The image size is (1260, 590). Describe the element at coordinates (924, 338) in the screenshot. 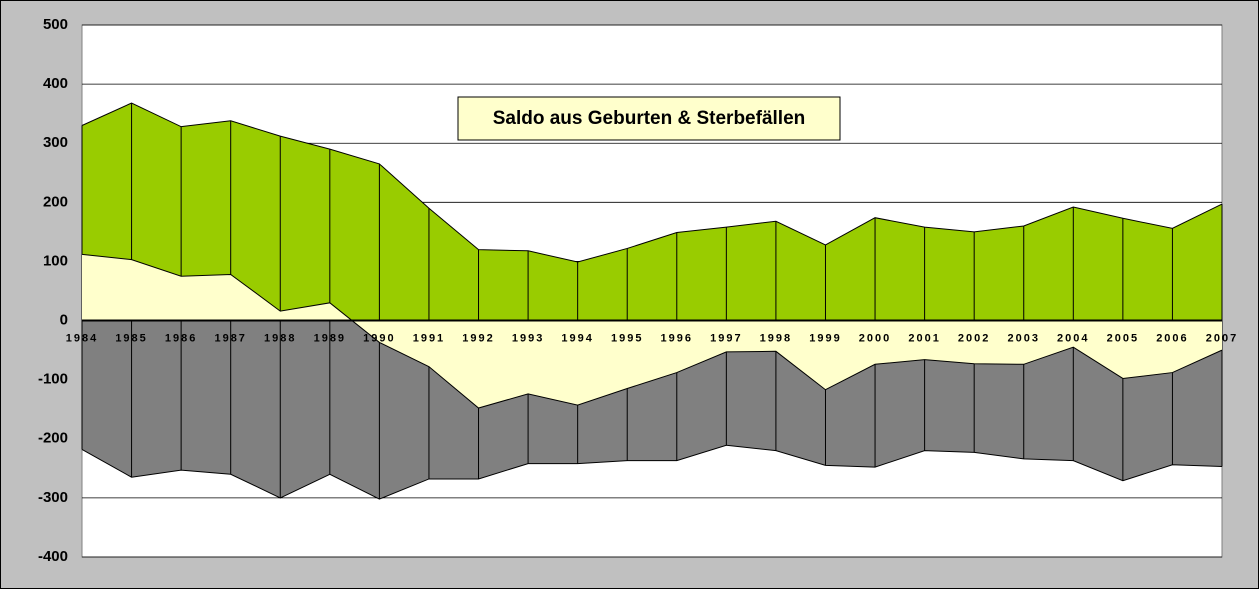

I see `x-tick-label: 2001` at that location.